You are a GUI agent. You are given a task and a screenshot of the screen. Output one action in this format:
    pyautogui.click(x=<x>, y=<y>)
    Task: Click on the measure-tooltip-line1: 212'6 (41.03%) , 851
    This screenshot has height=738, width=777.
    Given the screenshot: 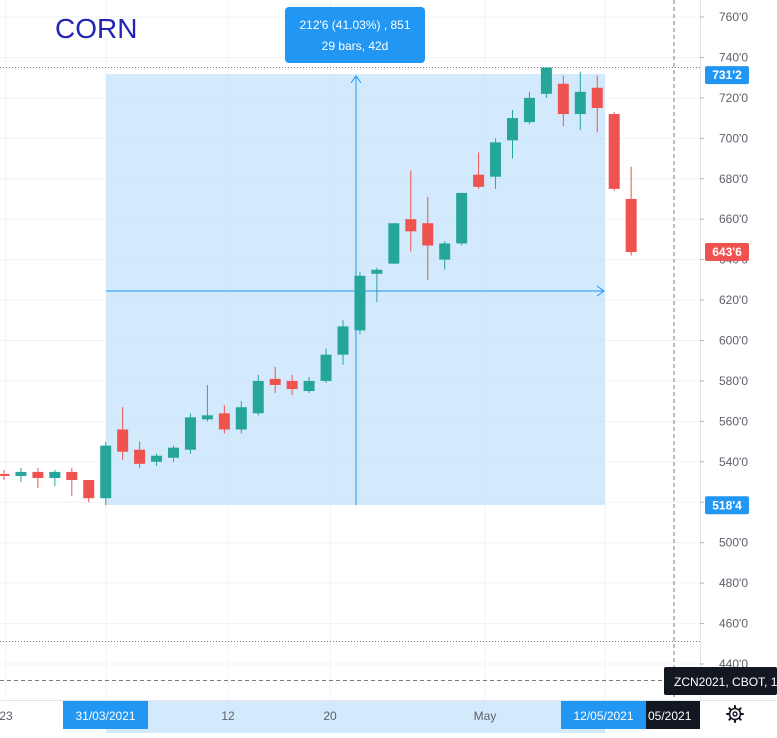 What is the action you would take?
    pyautogui.click(x=354, y=25)
    